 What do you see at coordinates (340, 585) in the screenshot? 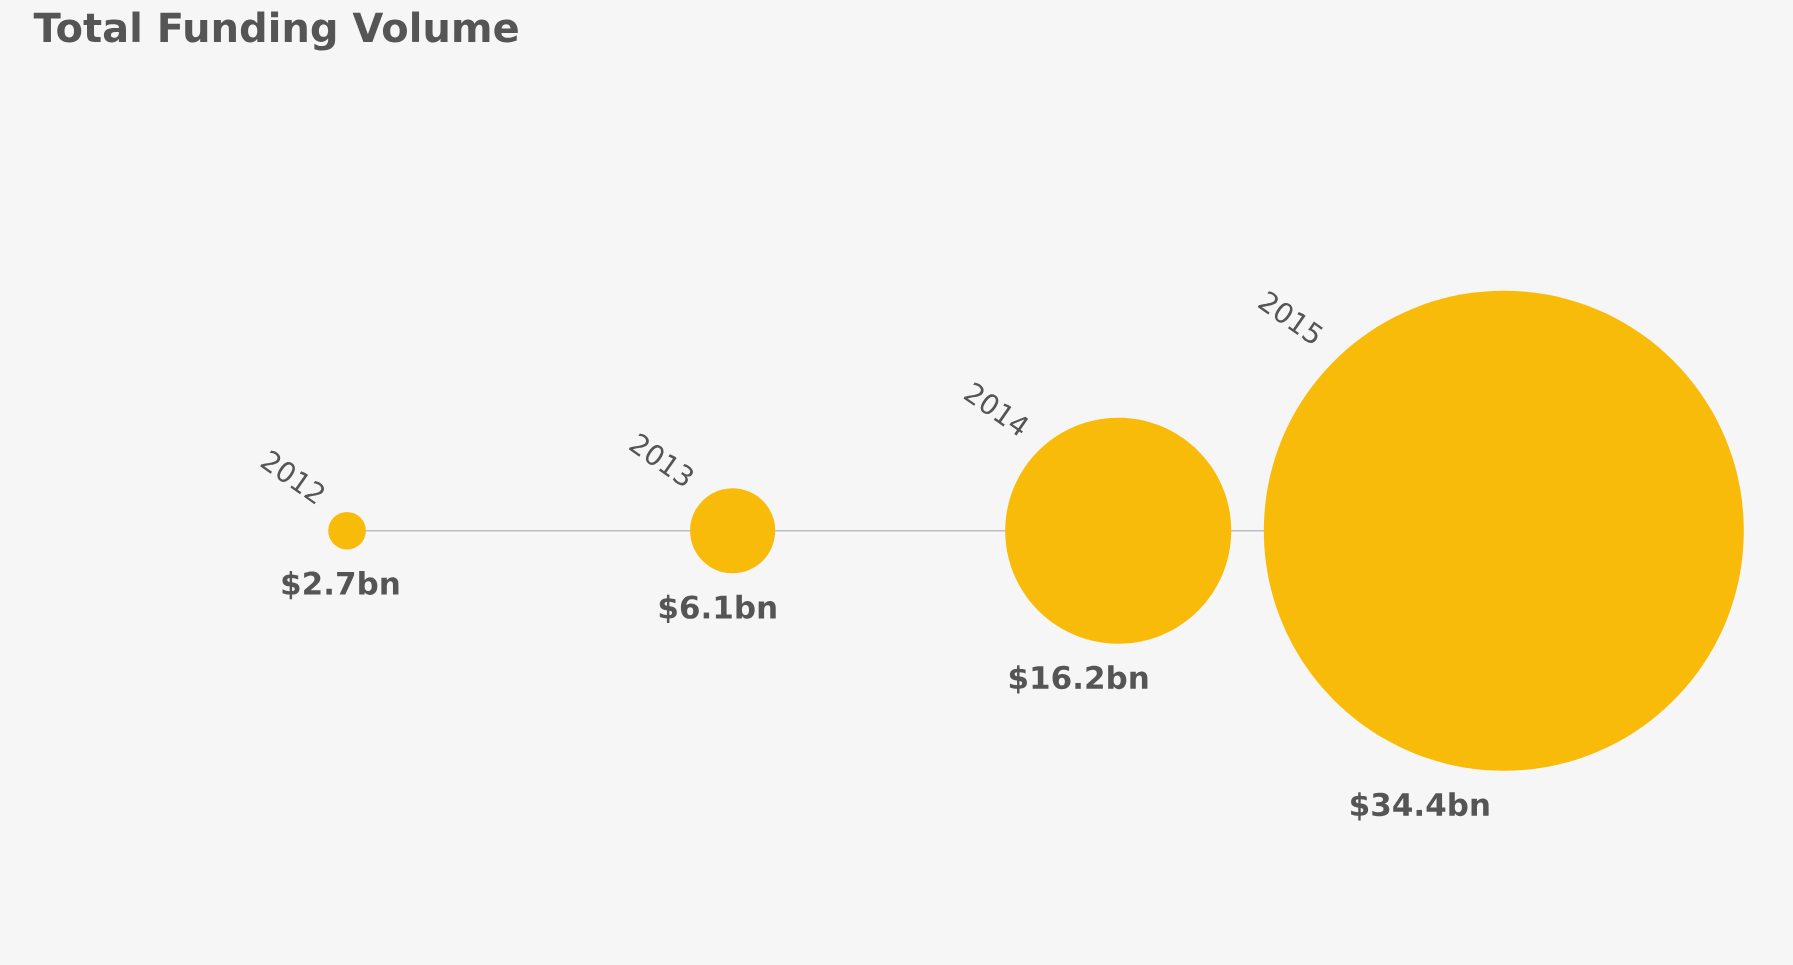
I see `data-label: $2.7bn` at bounding box center [340, 585].